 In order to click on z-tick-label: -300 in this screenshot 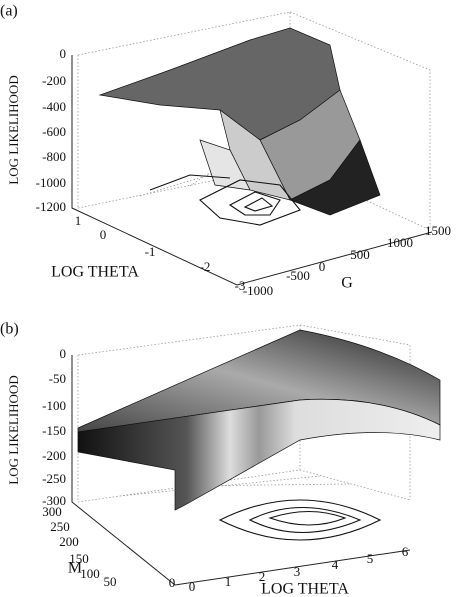, I will do `click(54, 500)`.